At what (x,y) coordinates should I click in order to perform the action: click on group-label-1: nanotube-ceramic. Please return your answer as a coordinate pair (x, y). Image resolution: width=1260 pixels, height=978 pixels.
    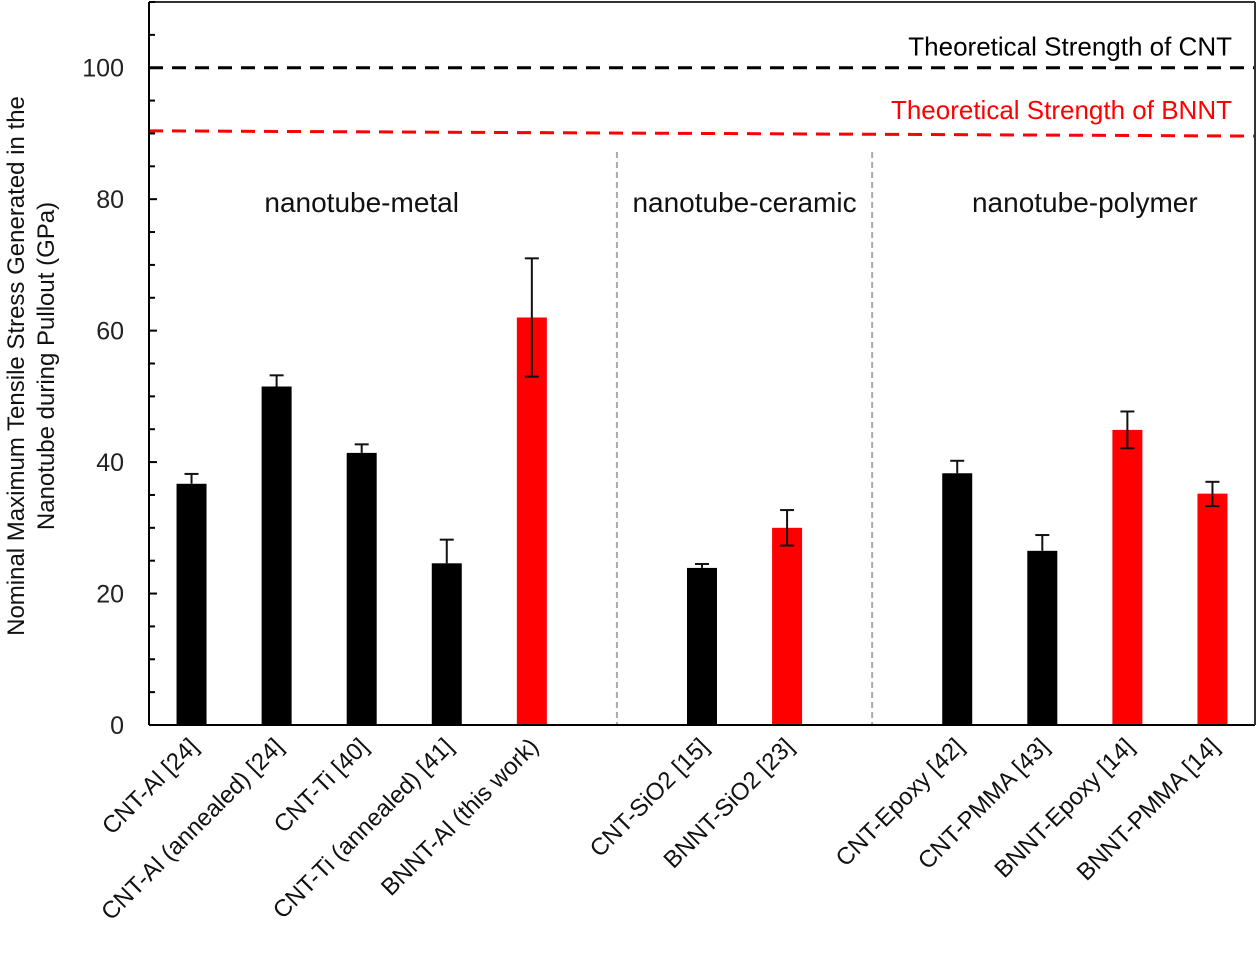
    Looking at the image, I should click on (744, 202).